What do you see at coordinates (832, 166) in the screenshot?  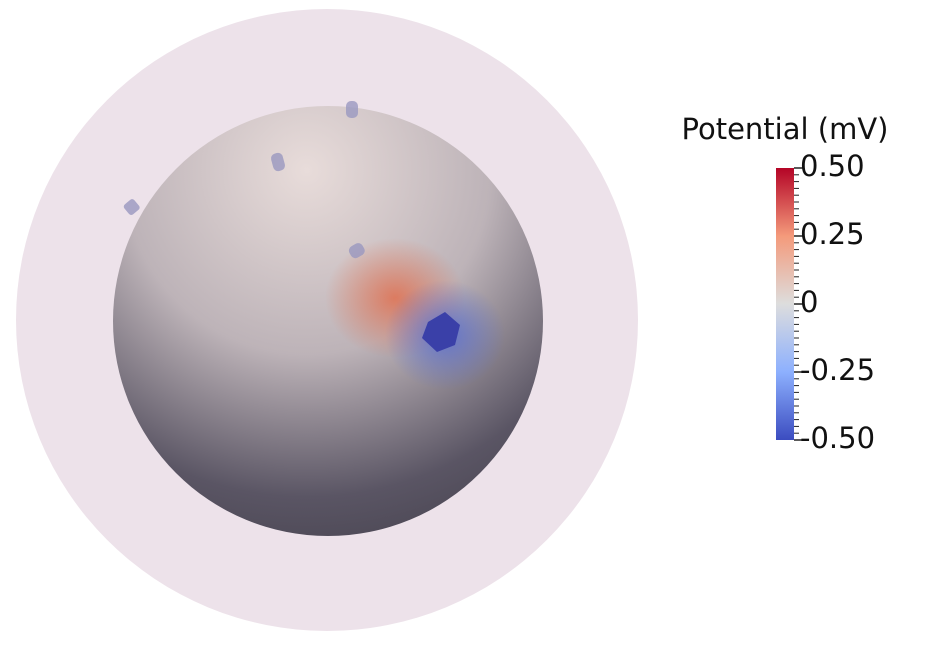 I see `tick-label: 0.50` at bounding box center [832, 166].